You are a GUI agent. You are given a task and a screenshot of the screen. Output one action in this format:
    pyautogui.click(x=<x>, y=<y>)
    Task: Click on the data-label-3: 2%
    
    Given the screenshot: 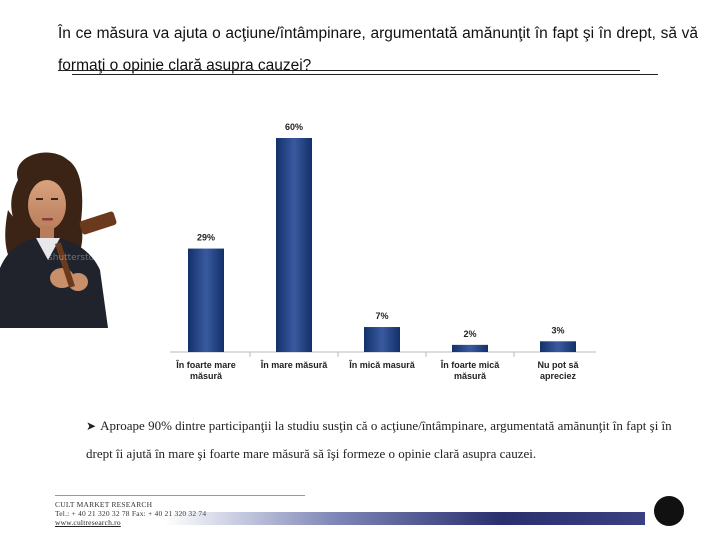 What is the action you would take?
    pyautogui.click(x=469, y=334)
    